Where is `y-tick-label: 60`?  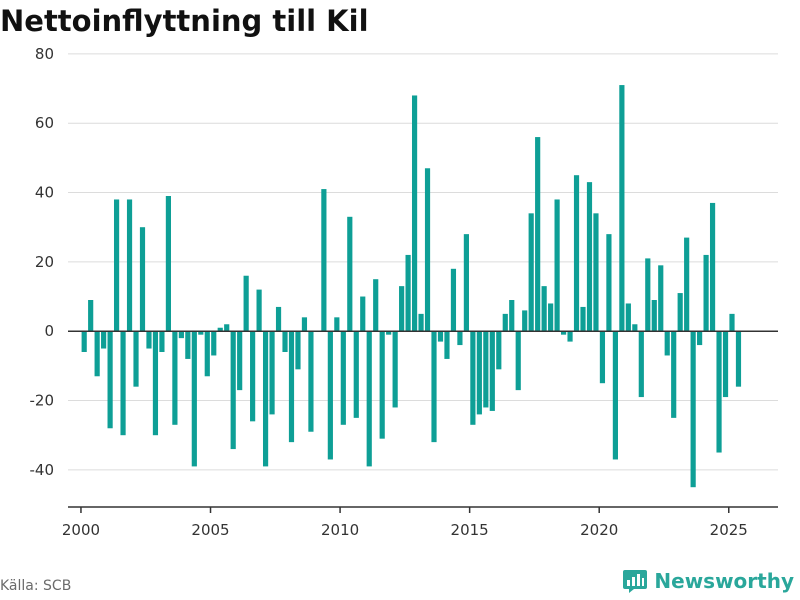 y-tick-label: 60 is located at coordinates (44, 123).